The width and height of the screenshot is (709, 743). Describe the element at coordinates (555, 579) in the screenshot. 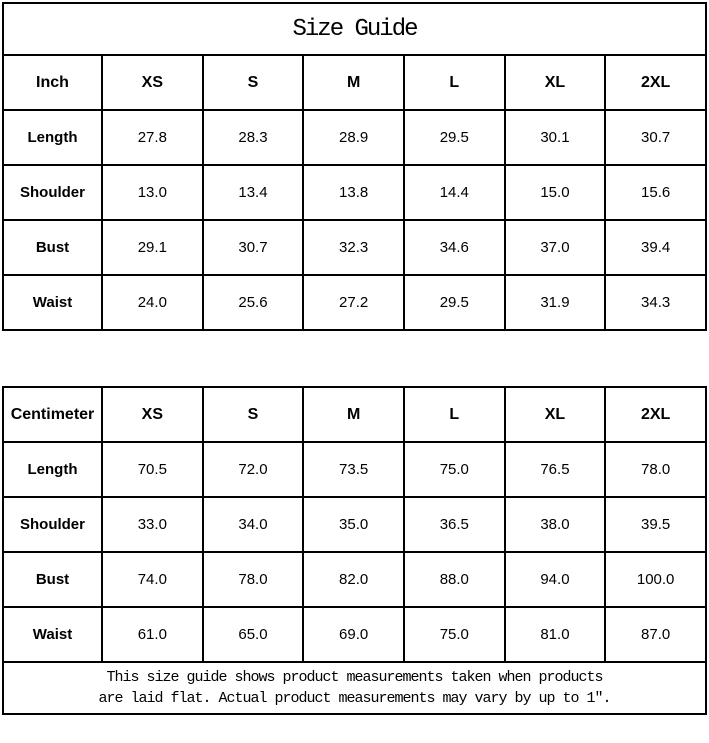

I see `measurement-value-cell: 94.0` at that location.